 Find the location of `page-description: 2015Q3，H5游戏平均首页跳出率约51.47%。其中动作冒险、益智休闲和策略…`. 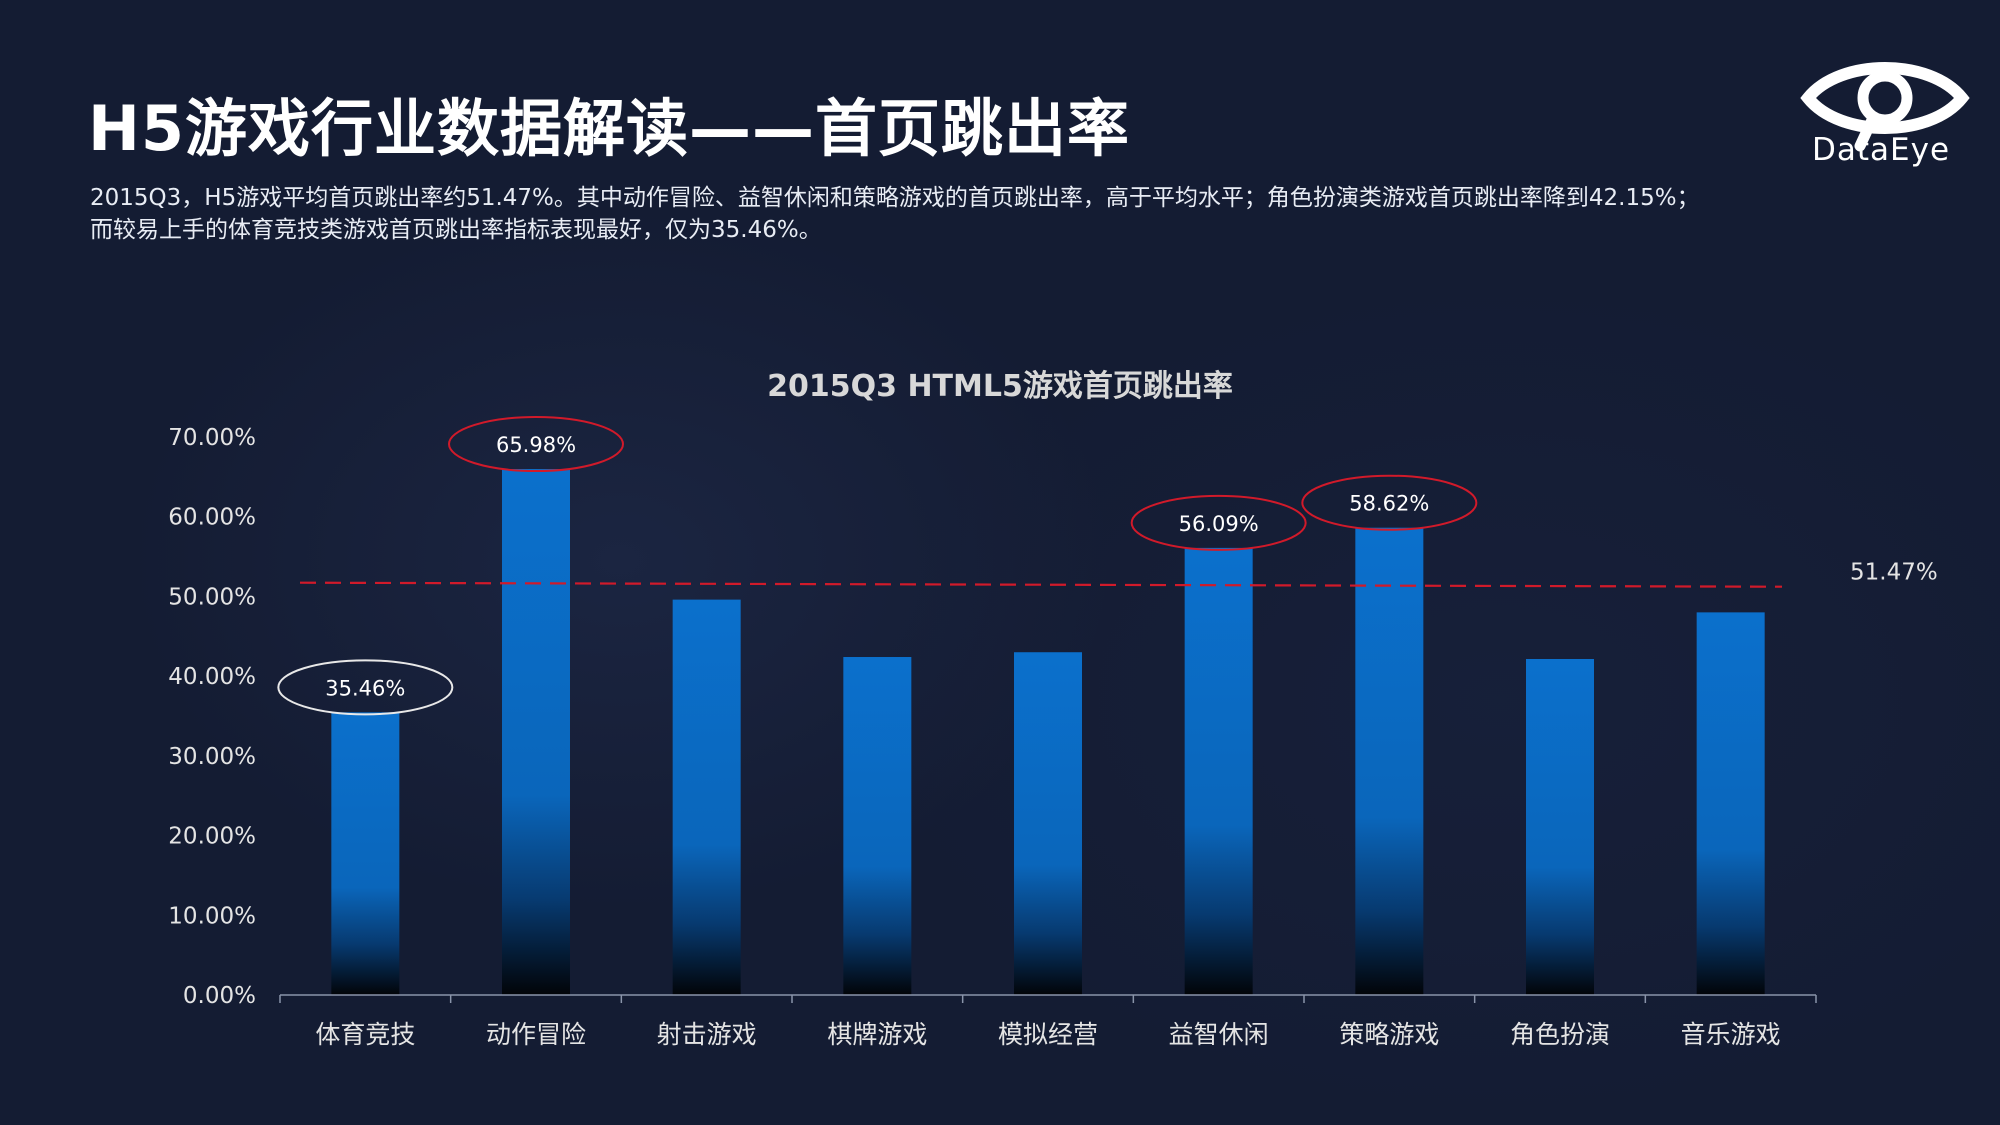

page-description: 2015Q3，H5游戏平均首页跳出率约51.47%。其中动作冒险、益智休闲和策略… is located at coordinates (960, 214).